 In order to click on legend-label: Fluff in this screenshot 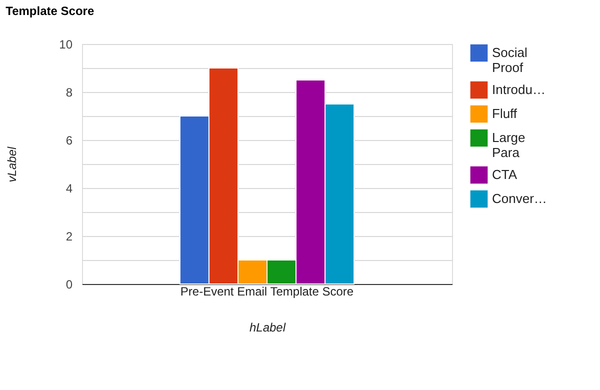, I will do `click(505, 113)`.